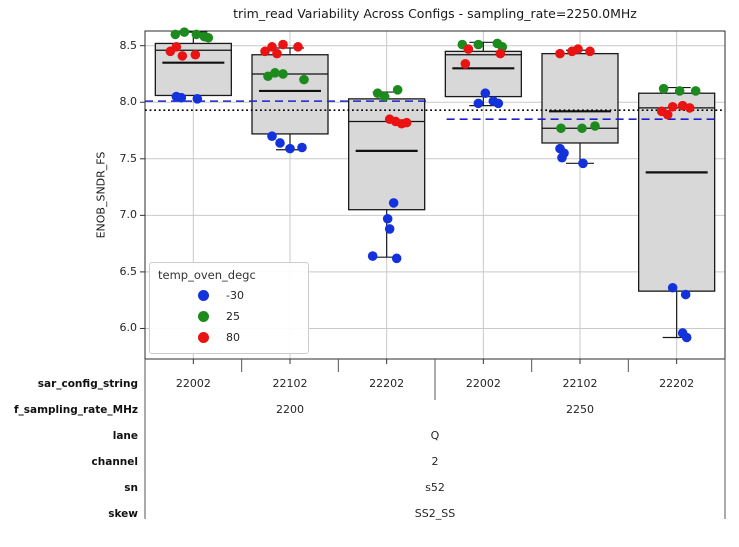 This screenshot has height=547, width=739. I want to click on x-row-label: skew, so click(123, 514).